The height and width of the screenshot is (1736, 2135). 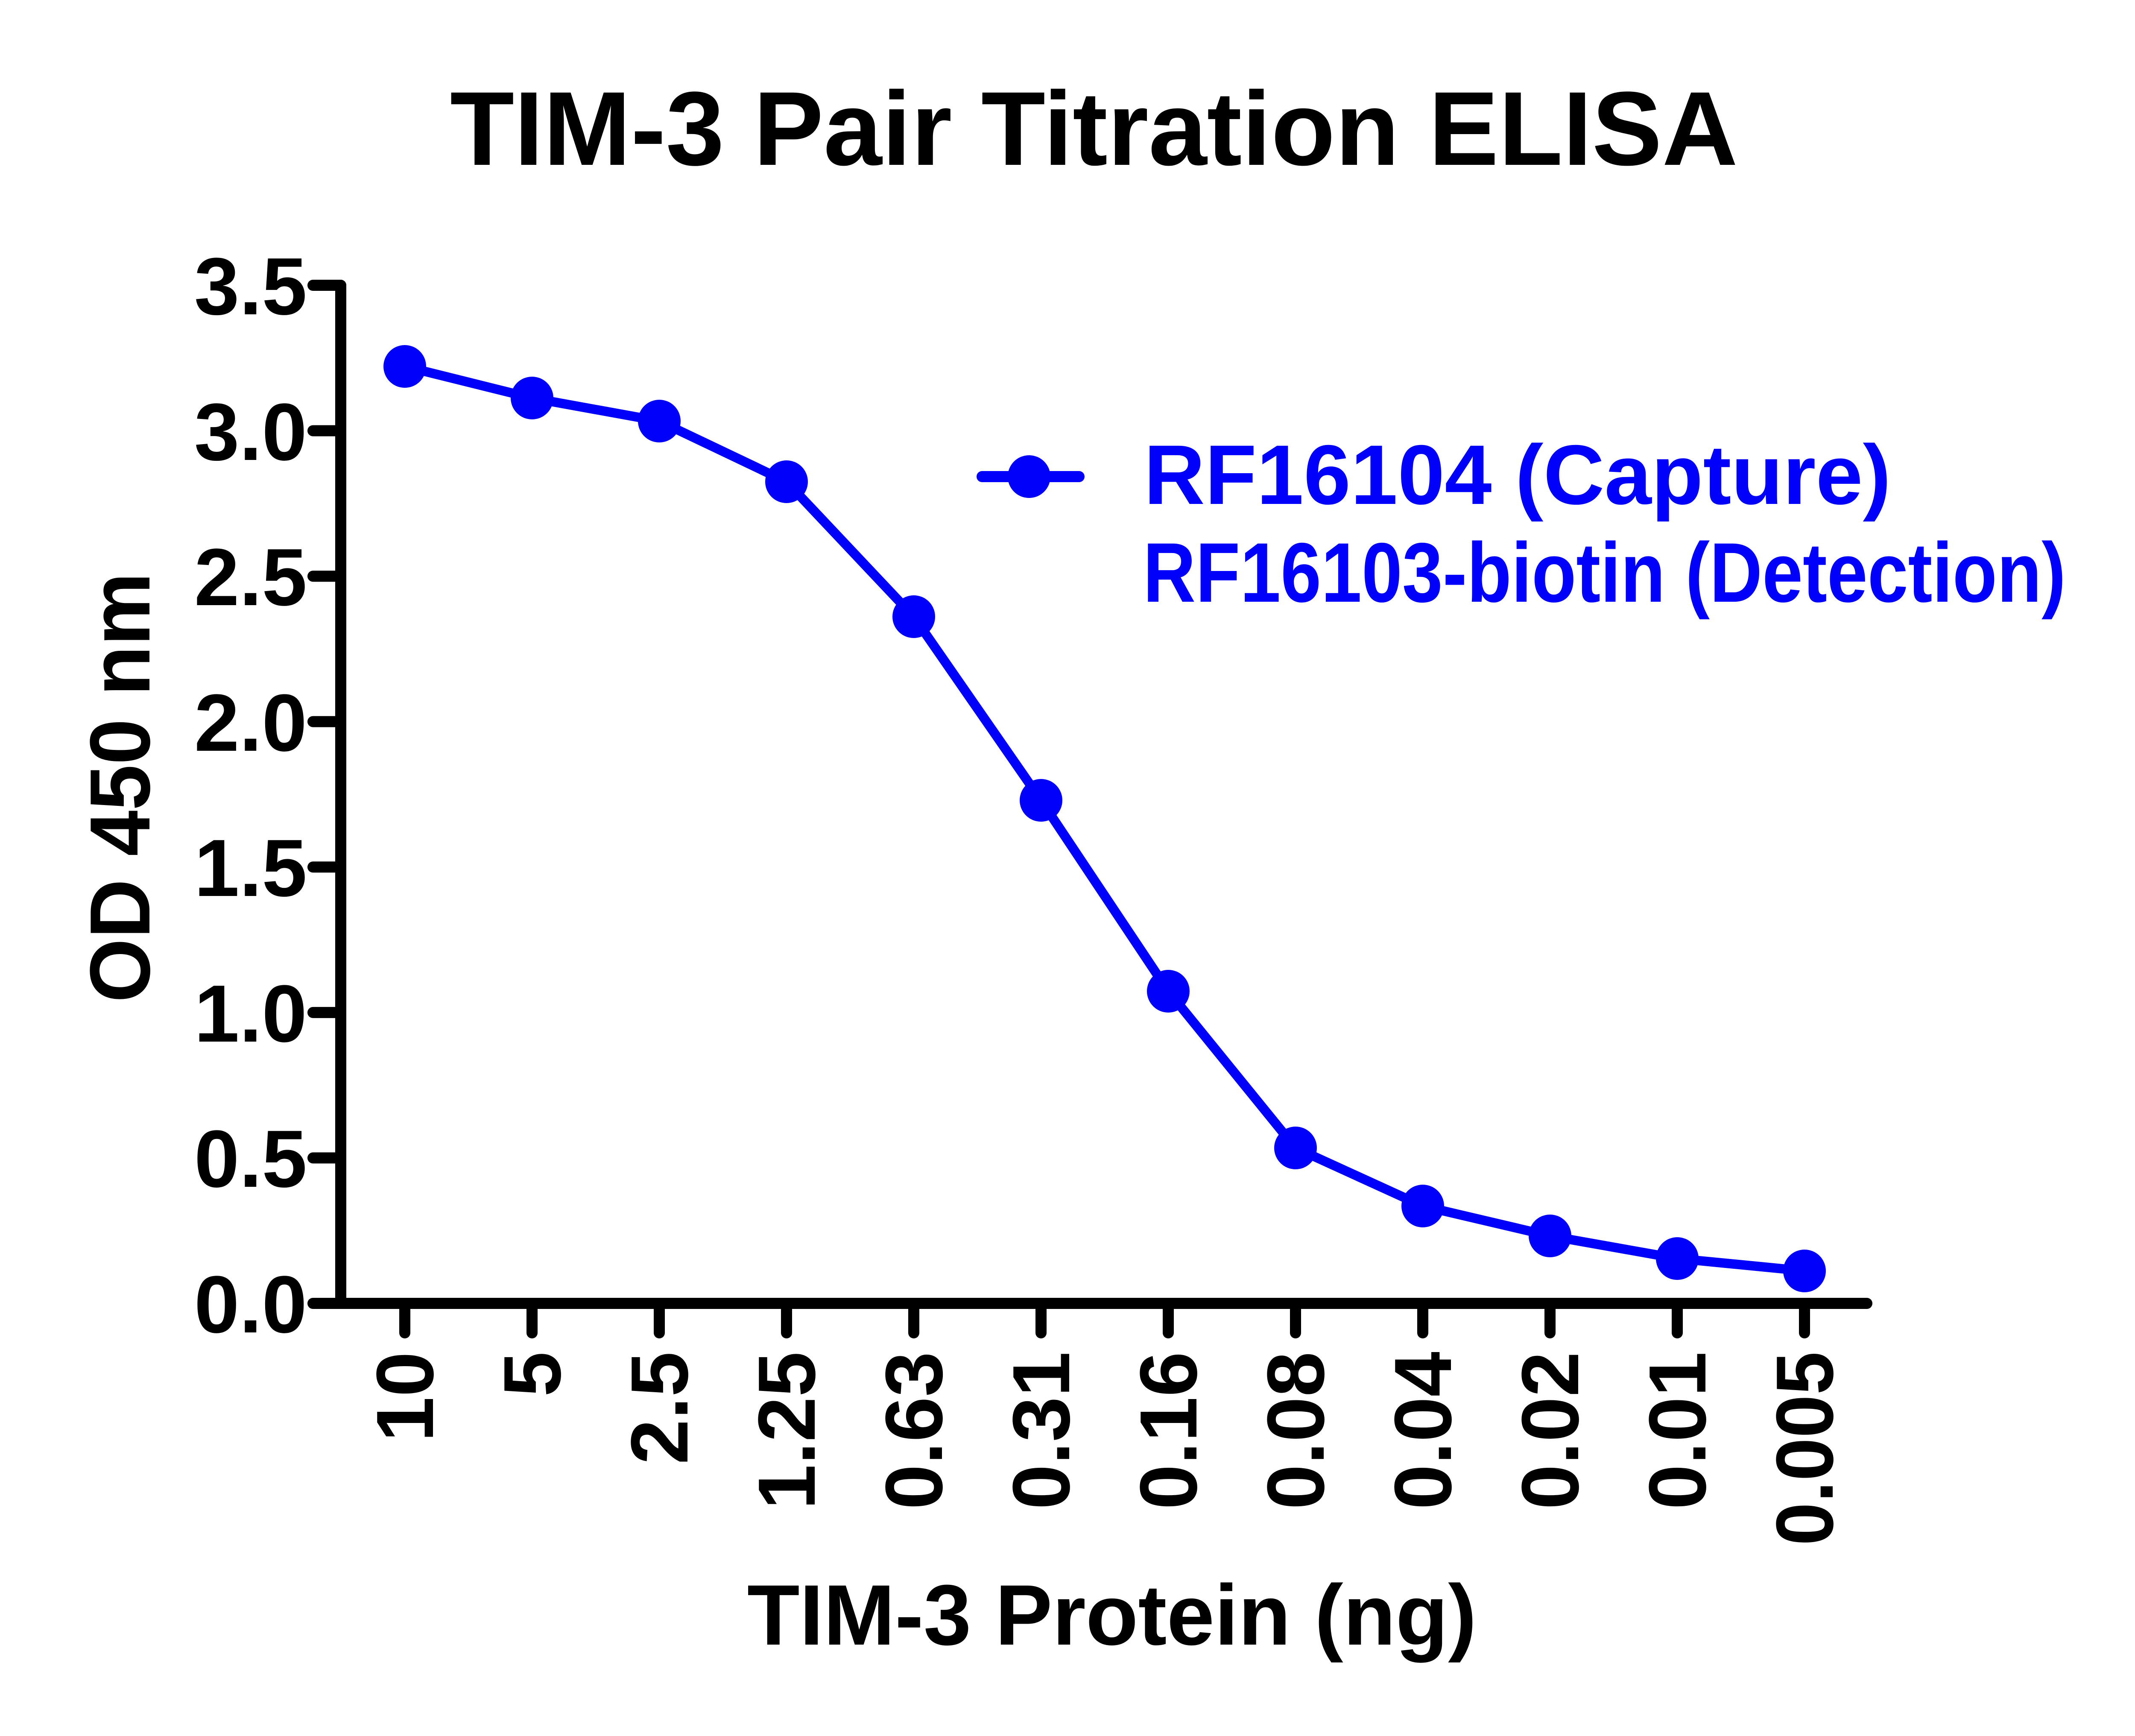 I want to click on svg-text: 3.0, so click(x=250, y=432).